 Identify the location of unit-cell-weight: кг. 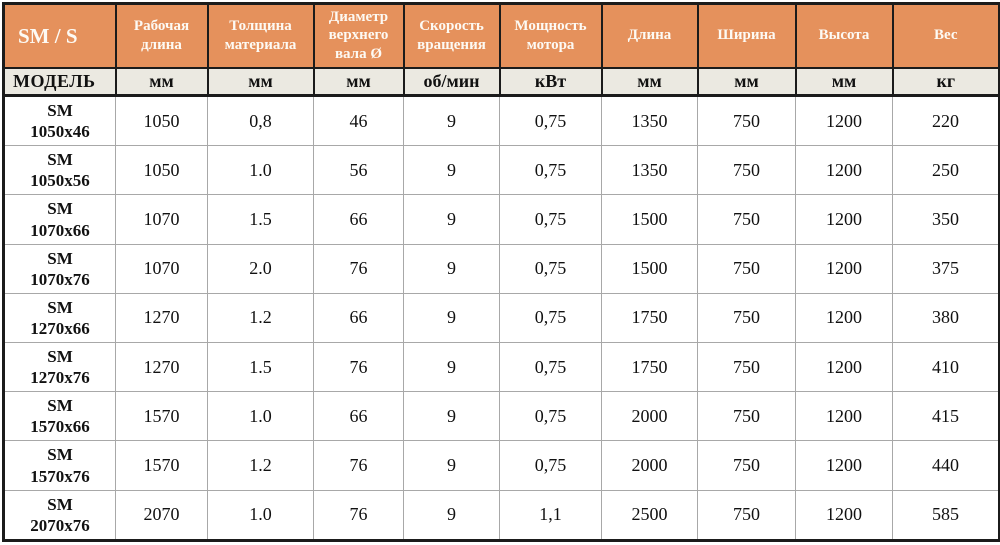
(945, 81).